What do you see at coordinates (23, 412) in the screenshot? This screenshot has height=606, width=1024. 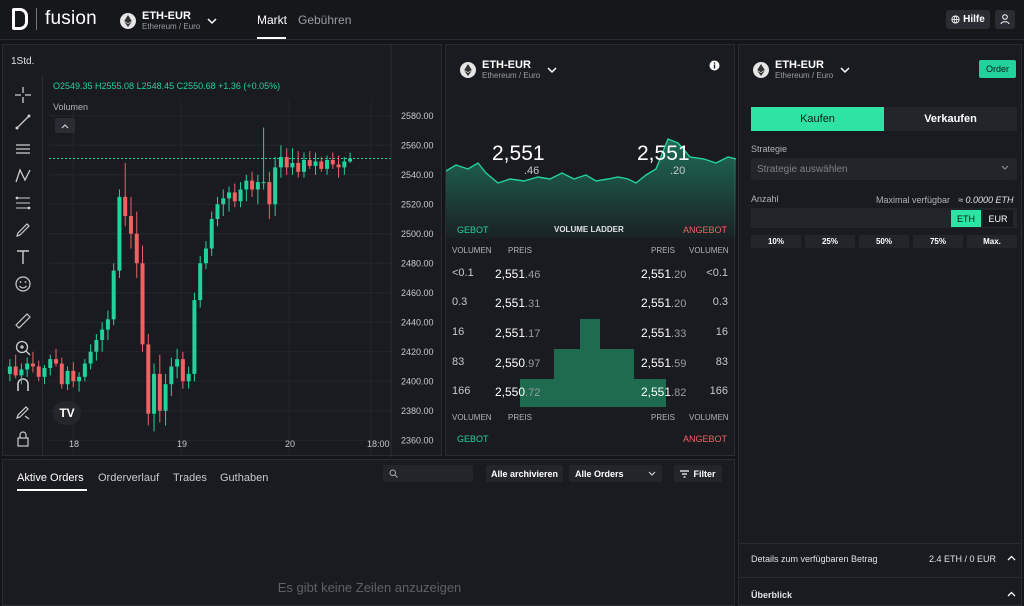 I see `lock-drawing-icon` at bounding box center [23, 412].